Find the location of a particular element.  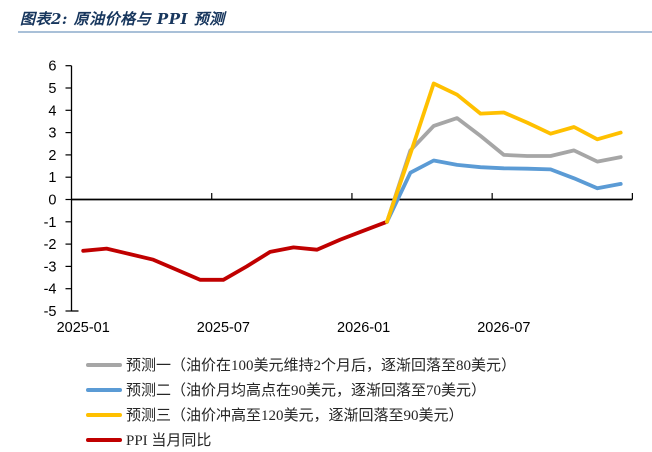

x-tick-label: 2025-01 is located at coordinates (83, 328).